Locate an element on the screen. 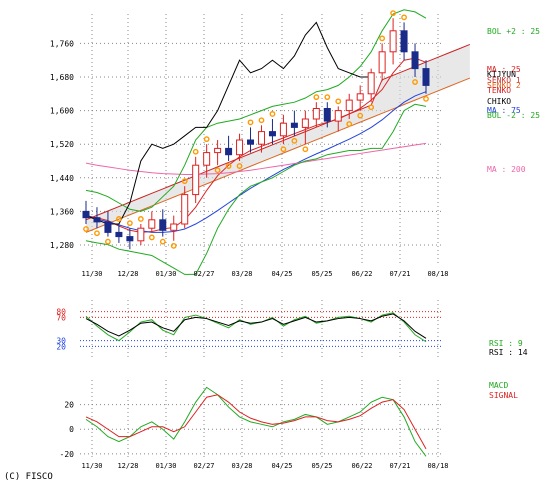 Image resolution: width=555 pixels, height=492 pixels. x-tick-label-bottom: 07/21 is located at coordinates (399, 466).